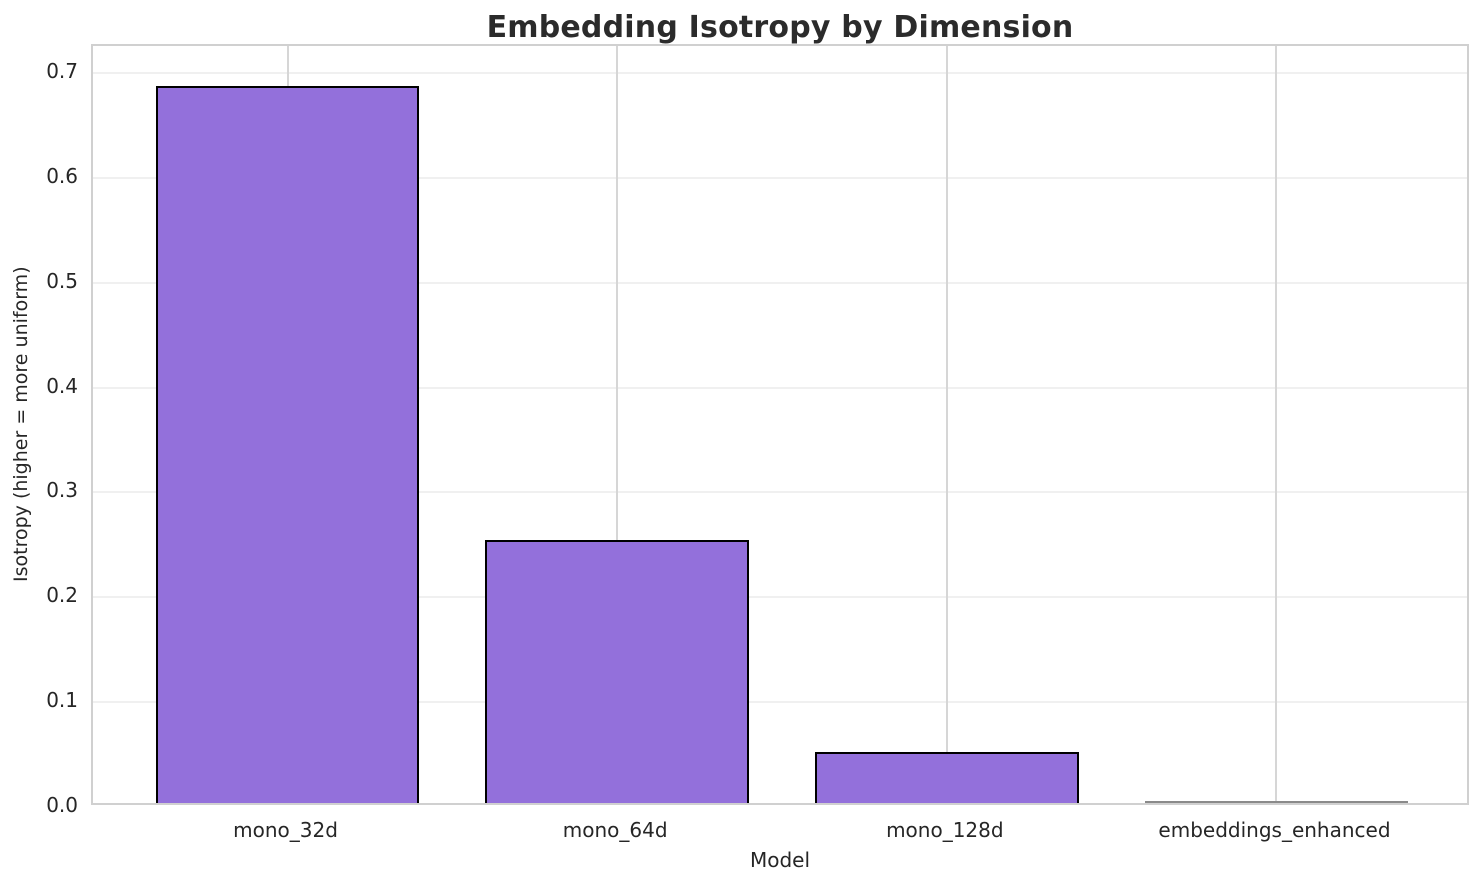 This screenshot has height=885, width=1484. I want to click on v-gridline-mono_64d, so click(617, 424).